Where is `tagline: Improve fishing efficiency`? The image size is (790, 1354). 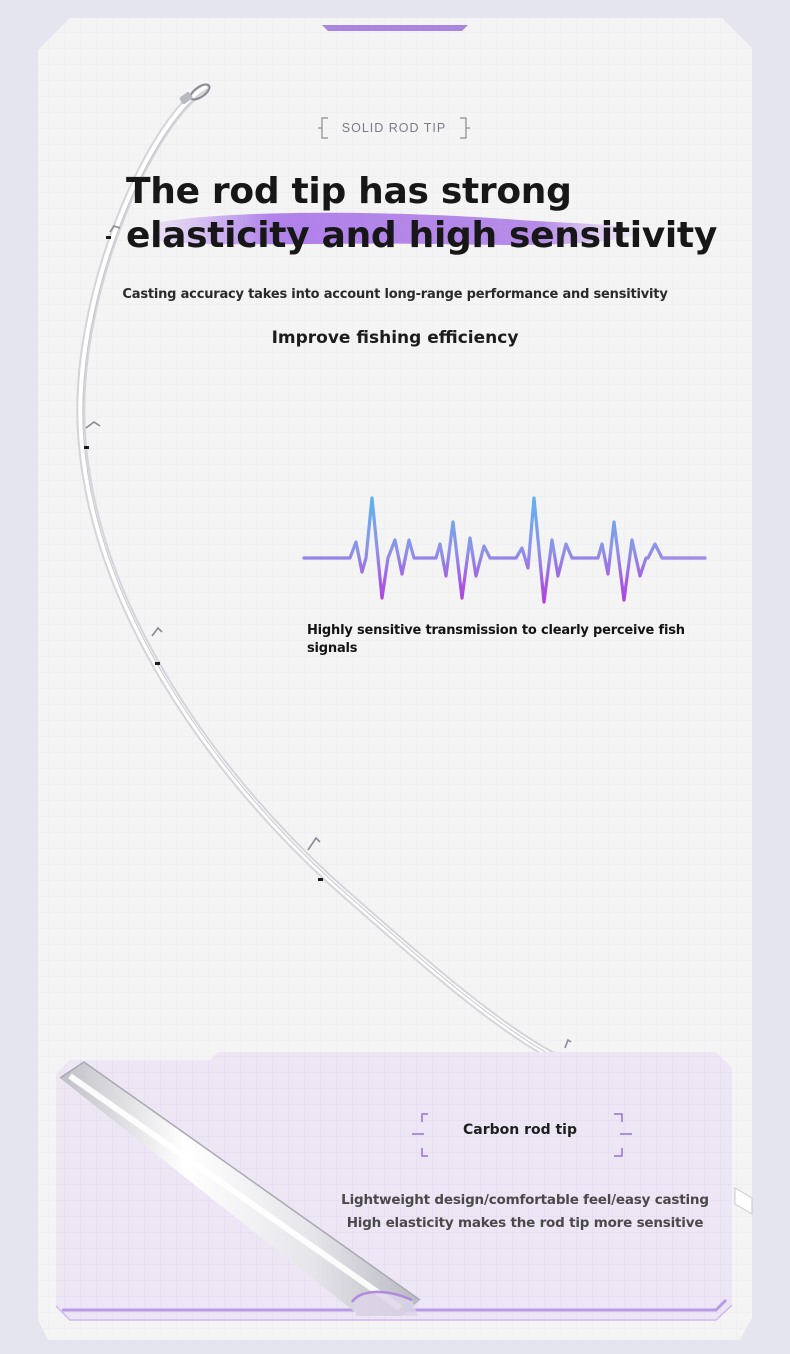
tagline: Improve fishing efficiency is located at coordinates (395, 338).